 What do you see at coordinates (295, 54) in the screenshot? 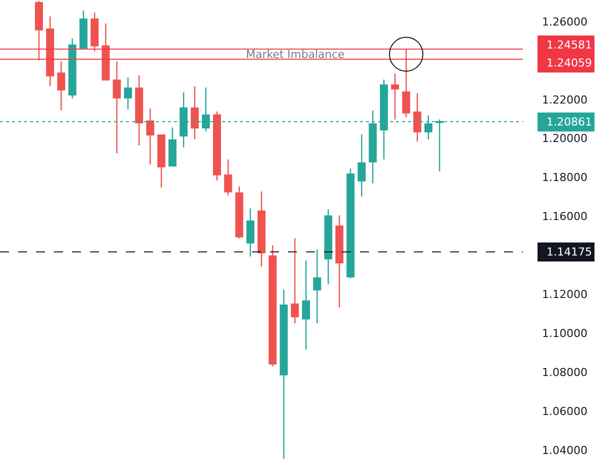
I see `annotation: Market Imbalance` at bounding box center [295, 54].